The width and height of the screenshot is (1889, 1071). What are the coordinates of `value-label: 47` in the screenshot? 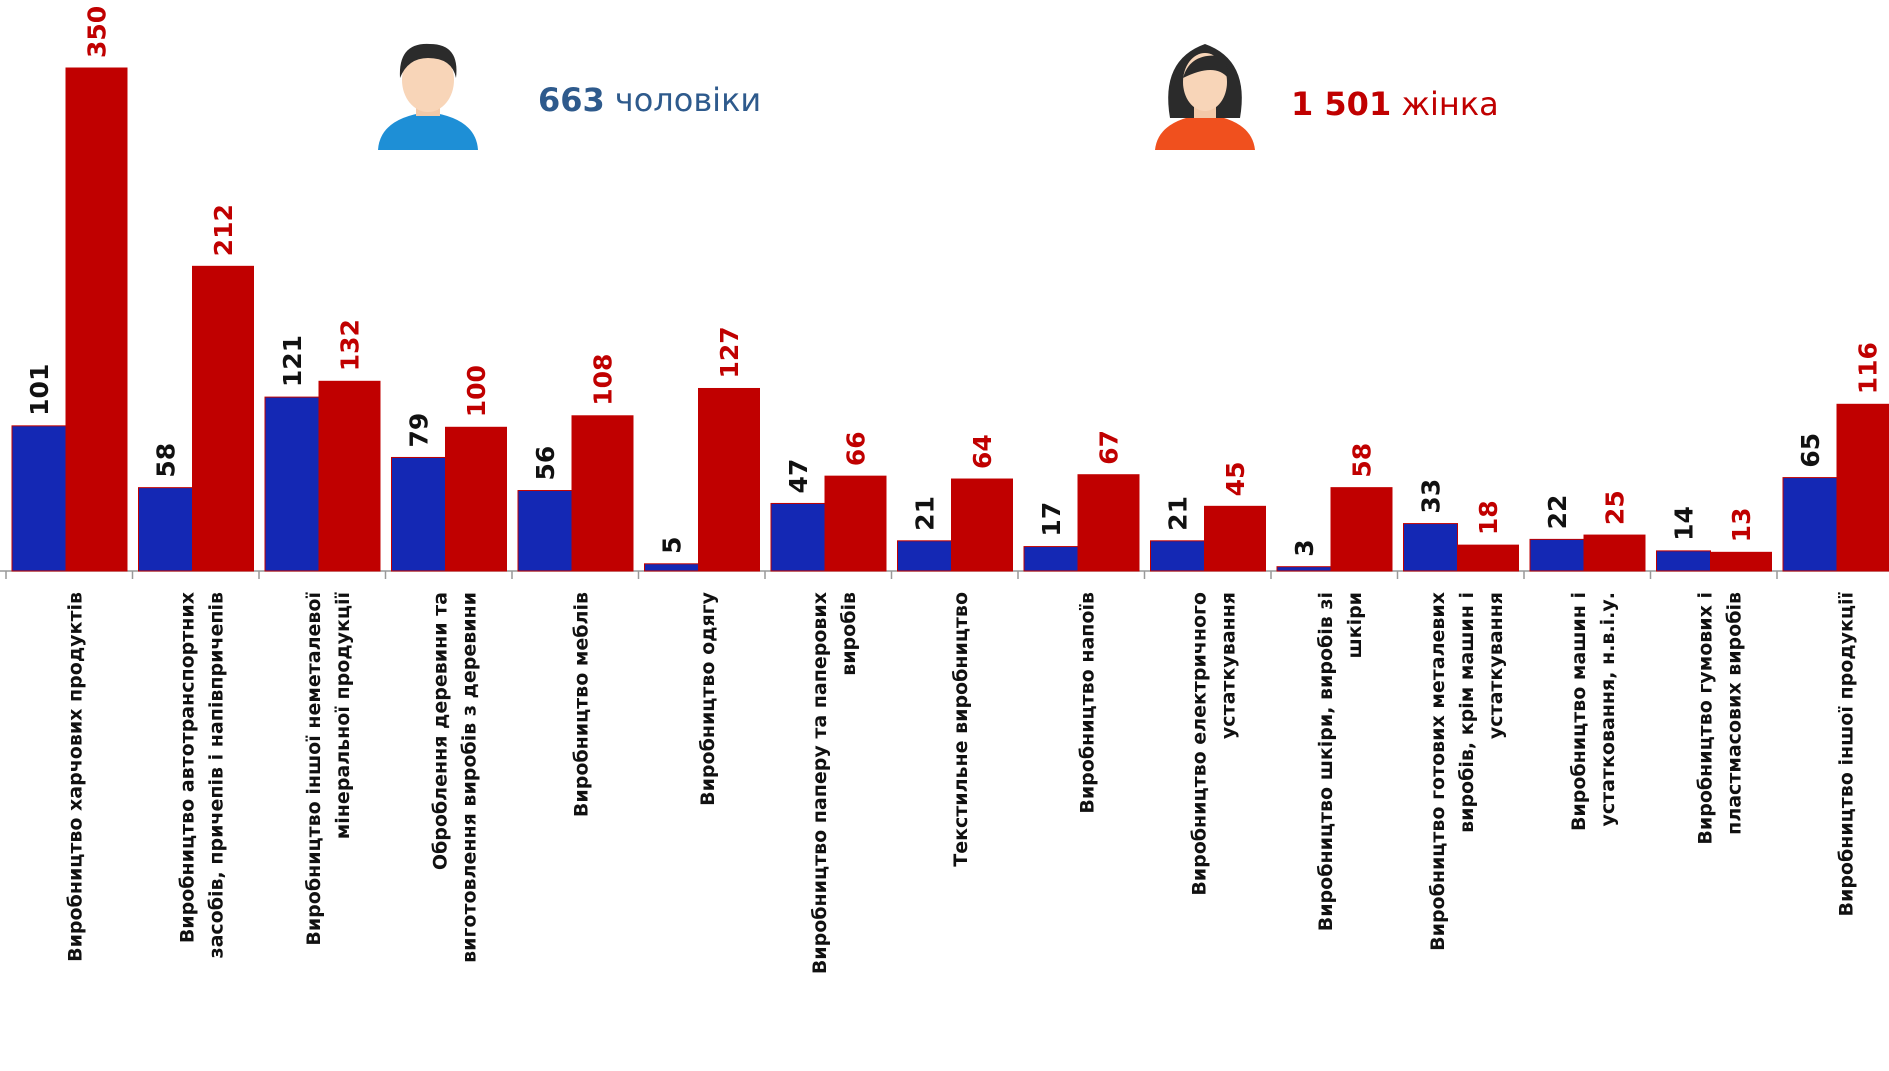 It's located at (798, 476).